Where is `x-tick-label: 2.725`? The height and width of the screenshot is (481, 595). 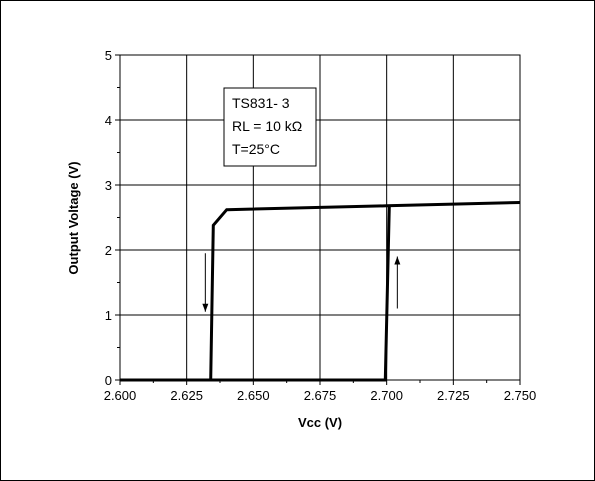
x-tick-label: 2.725 is located at coordinates (453, 395).